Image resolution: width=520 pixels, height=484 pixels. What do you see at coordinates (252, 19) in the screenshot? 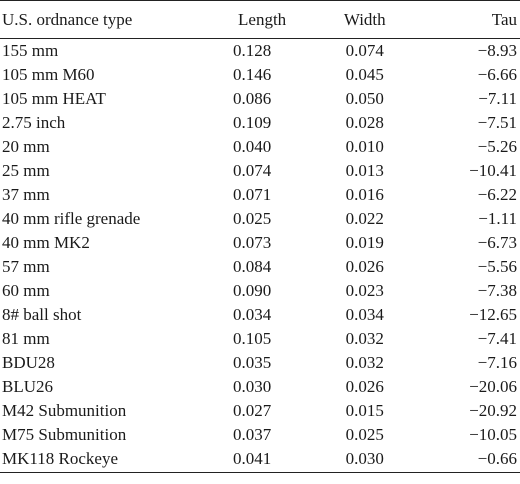
I see `header-length: Length` at bounding box center [252, 19].